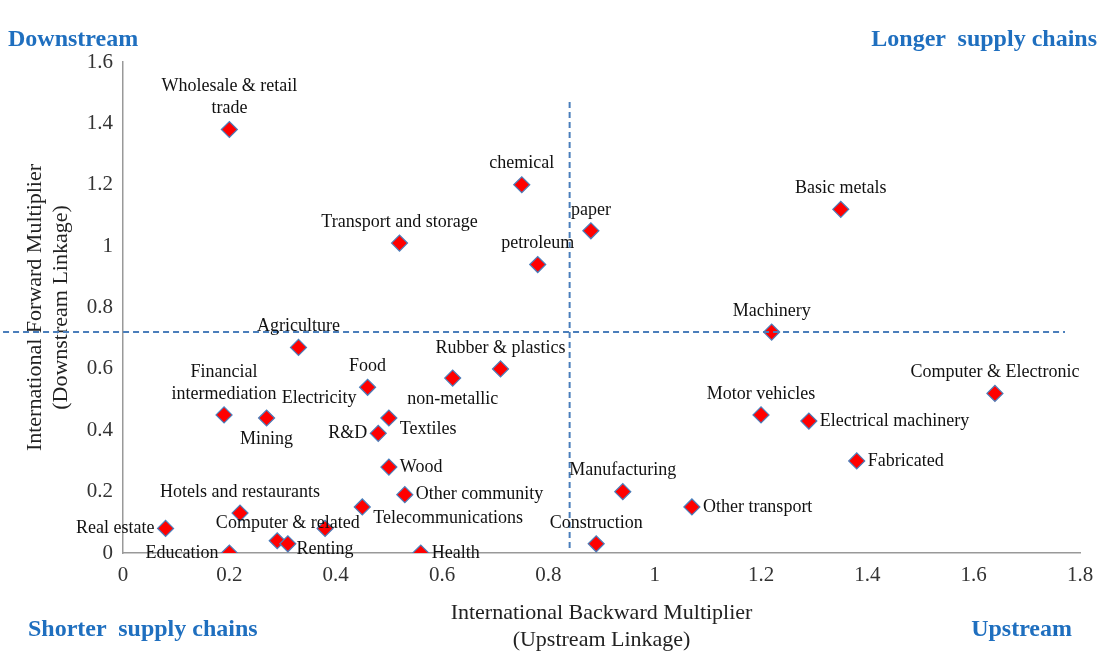 This screenshot has height=655, width=1105. Describe the element at coordinates (325, 548) in the screenshot. I see `annotation: Renting` at that location.